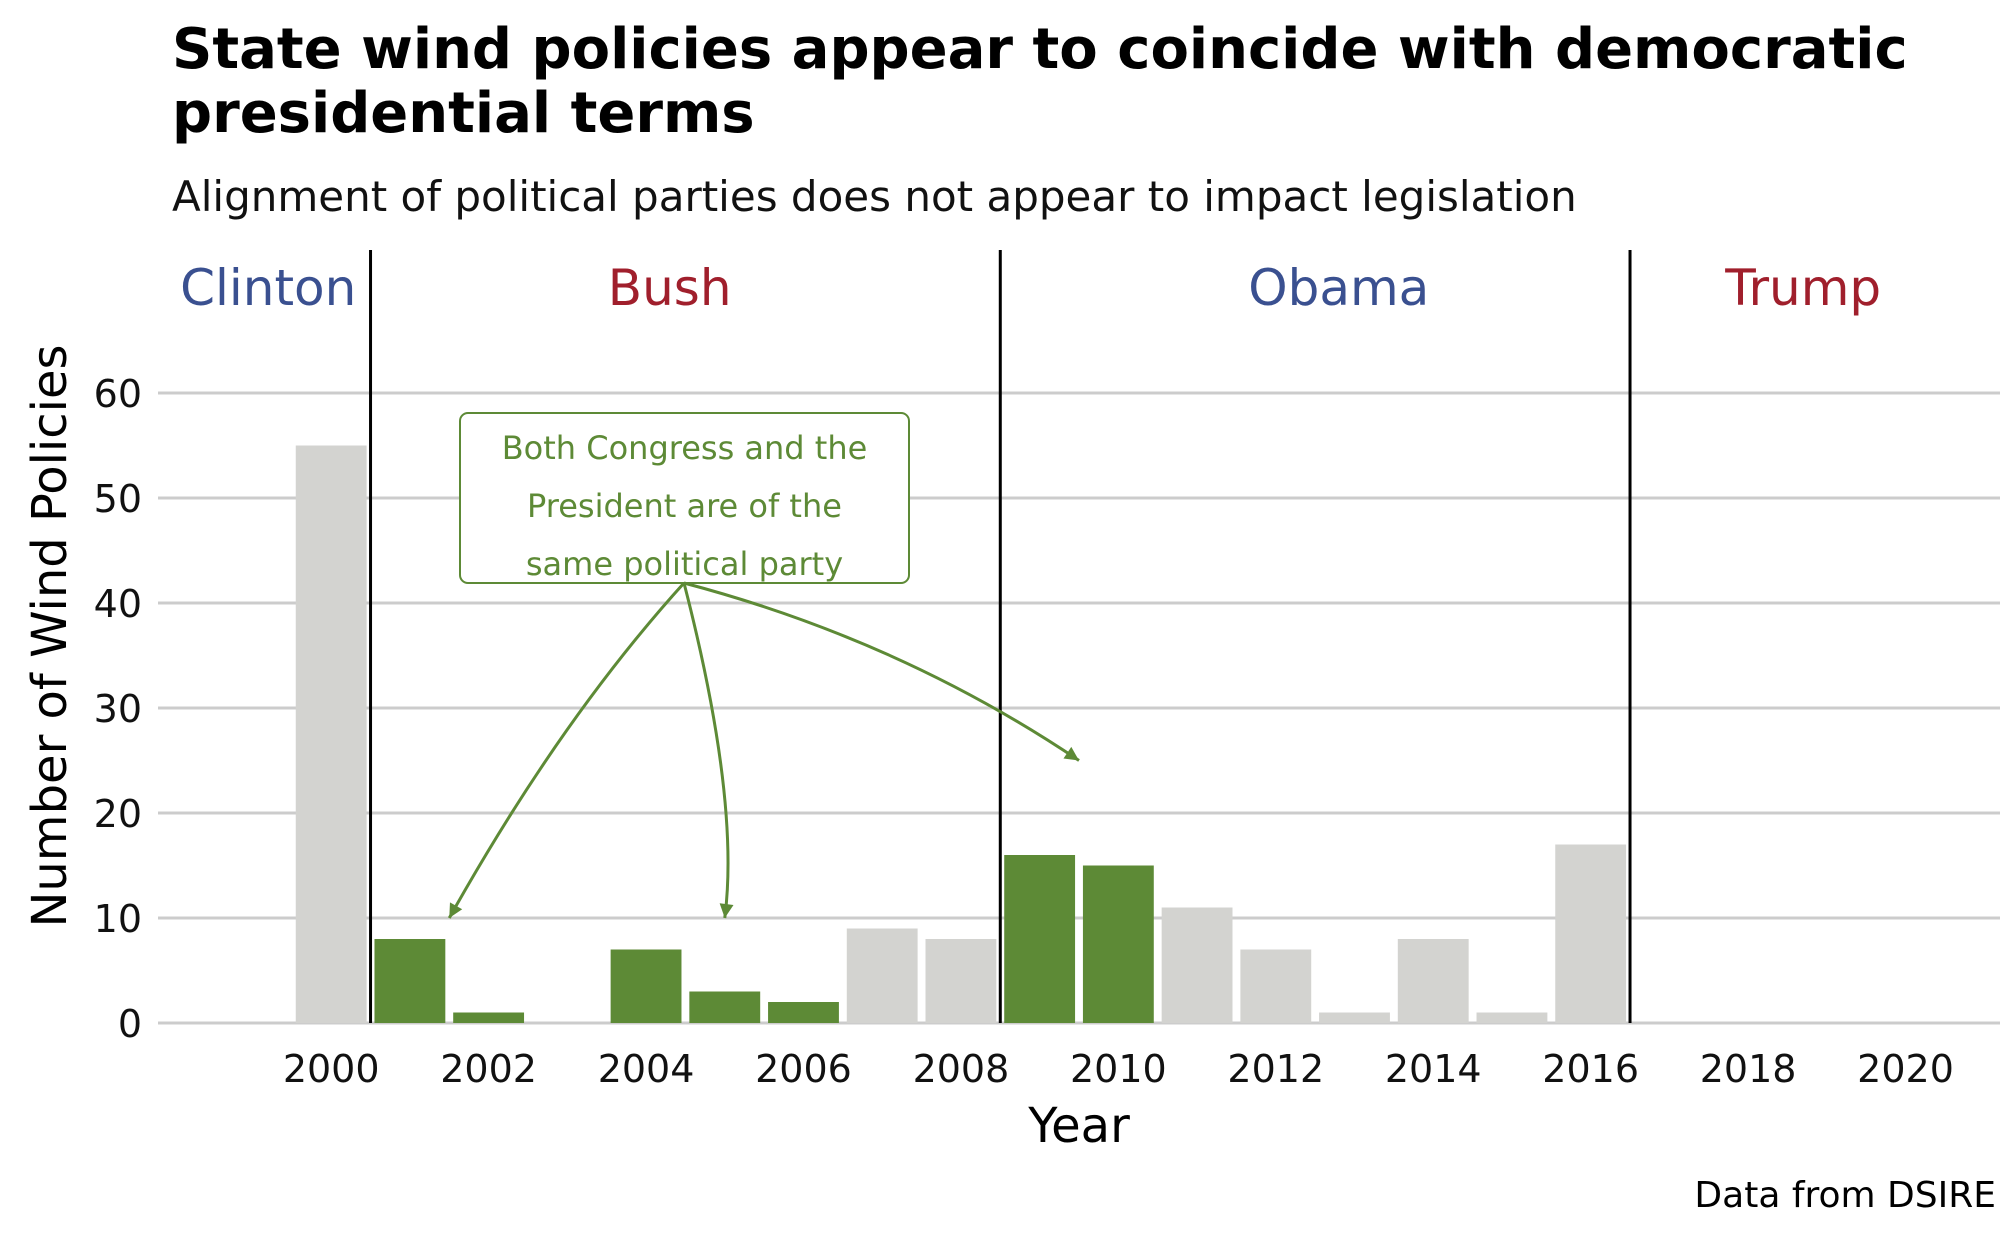  What do you see at coordinates (685, 448) in the screenshot?
I see `annotation-line-1: Both Congress and the` at bounding box center [685, 448].